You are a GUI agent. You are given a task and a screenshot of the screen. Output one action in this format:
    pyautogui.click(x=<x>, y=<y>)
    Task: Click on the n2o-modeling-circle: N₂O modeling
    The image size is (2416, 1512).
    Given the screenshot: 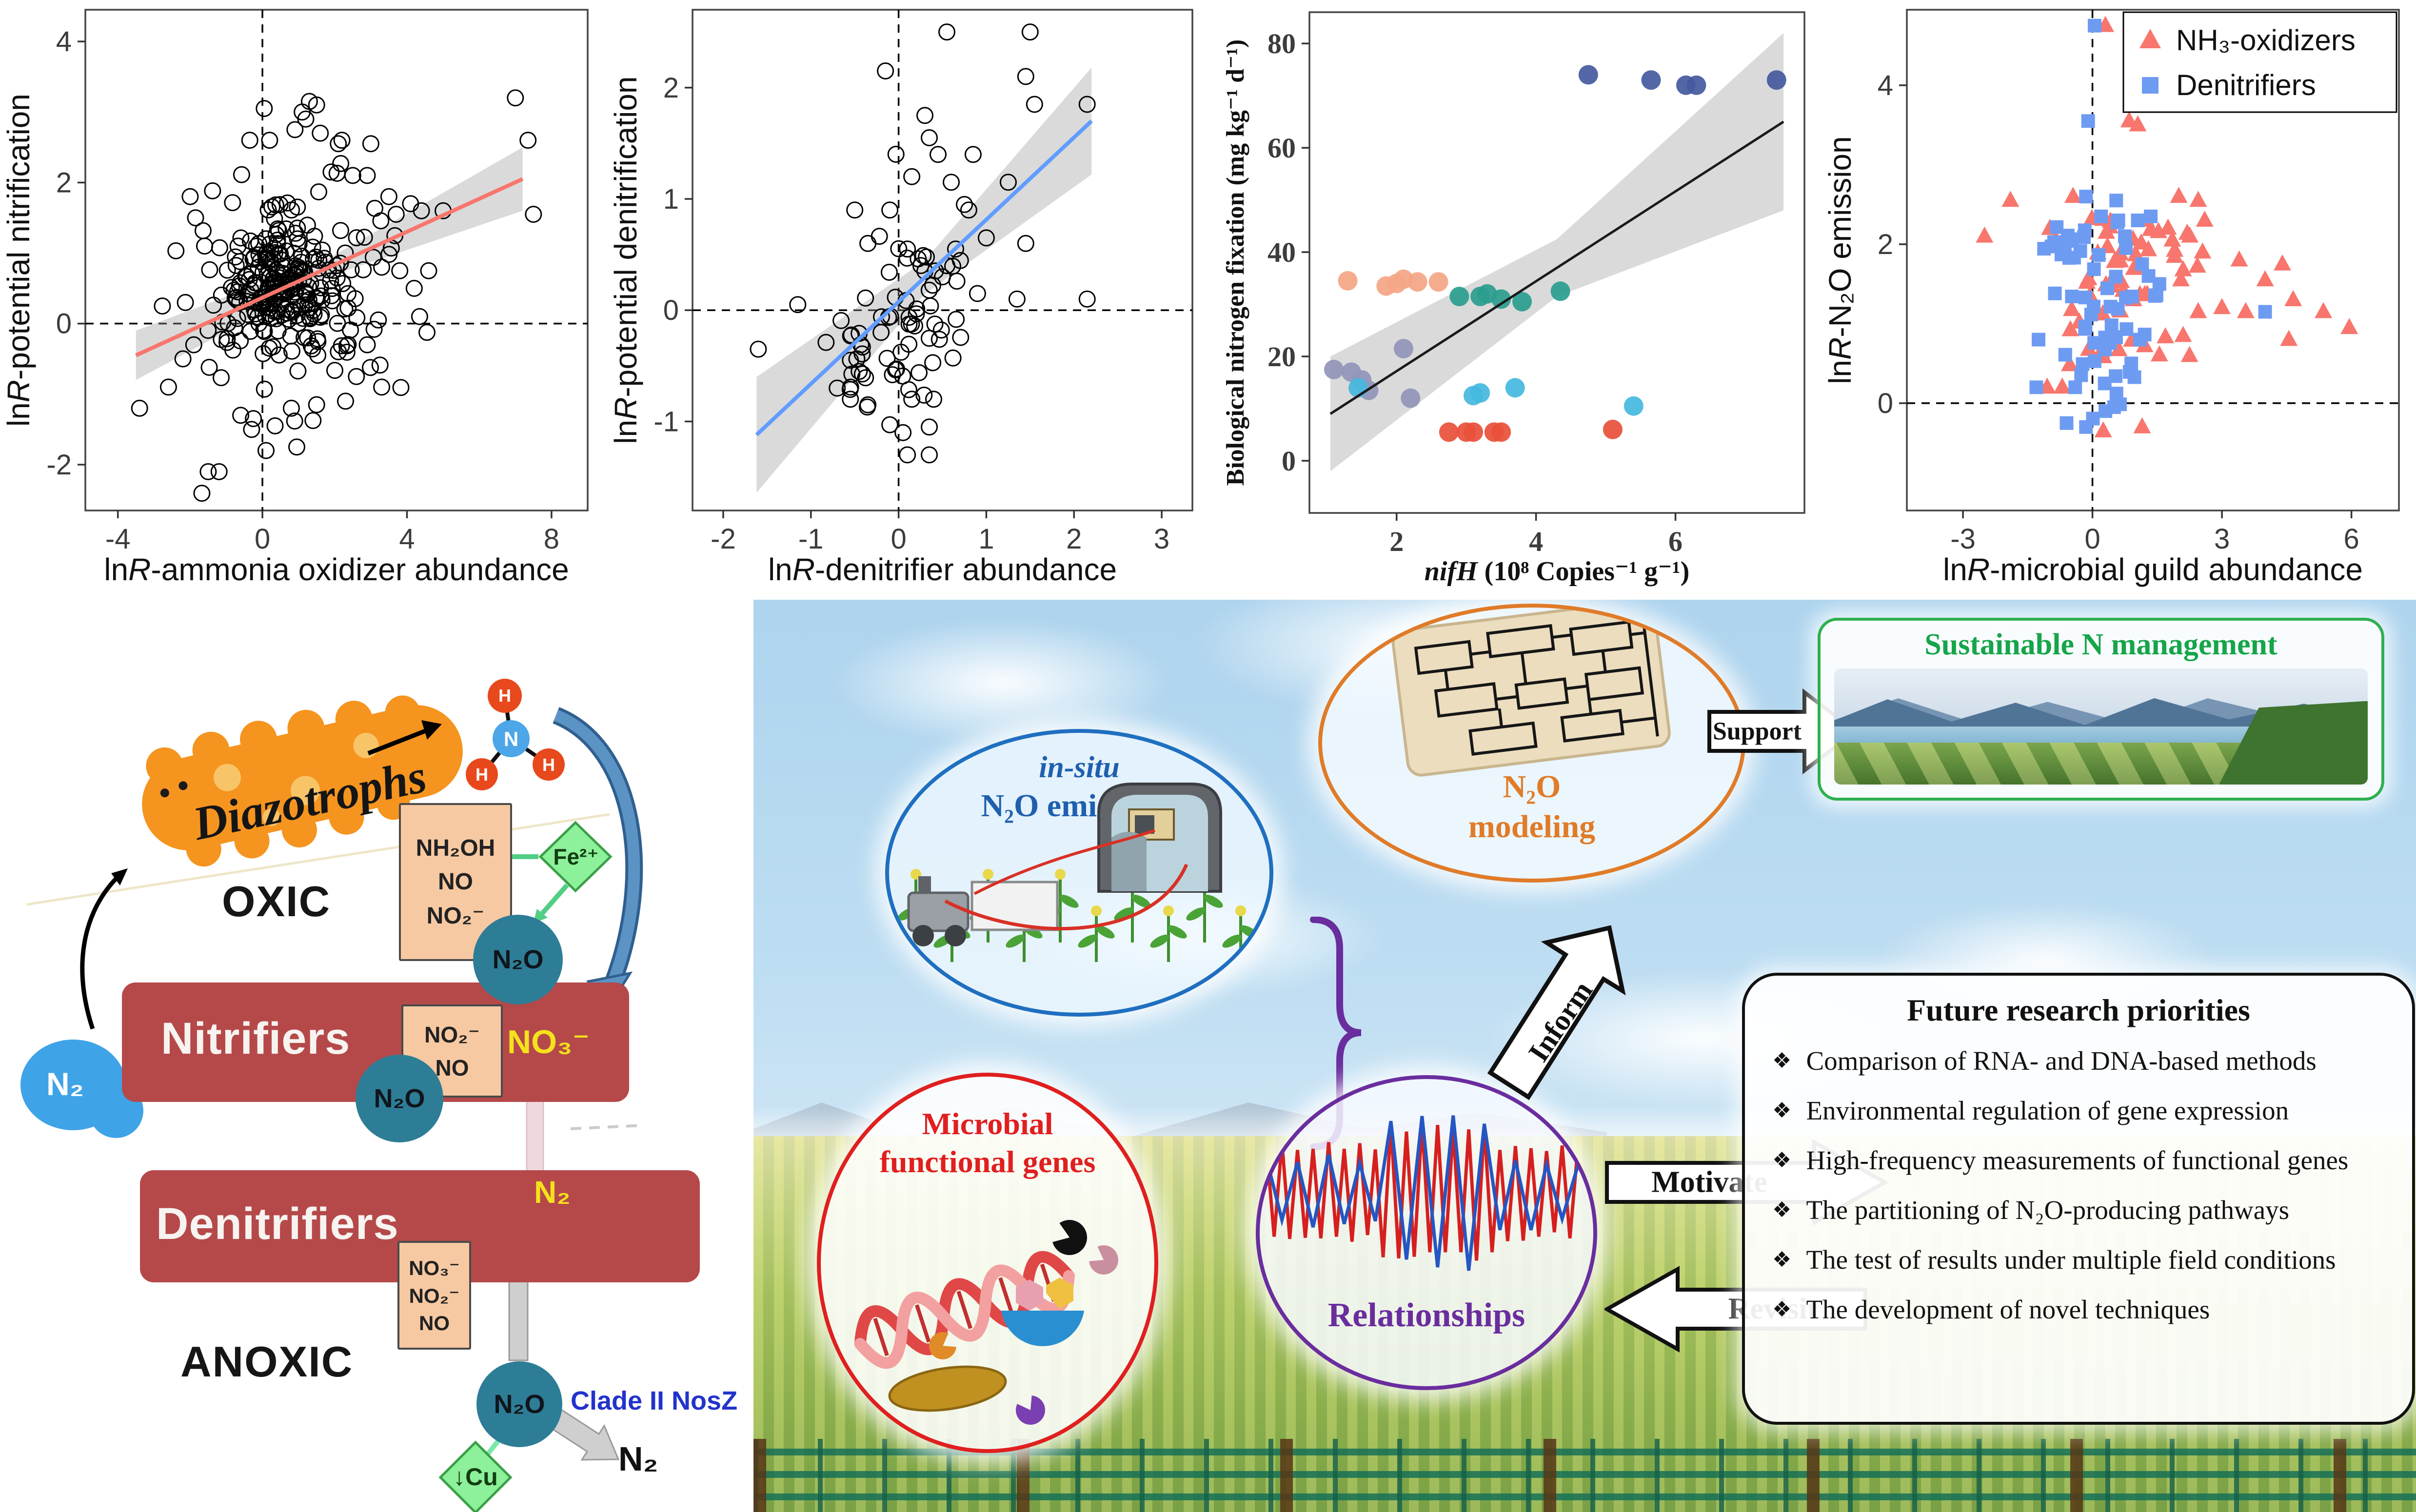 What is the action you would take?
    pyautogui.click(x=1531, y=744)
    